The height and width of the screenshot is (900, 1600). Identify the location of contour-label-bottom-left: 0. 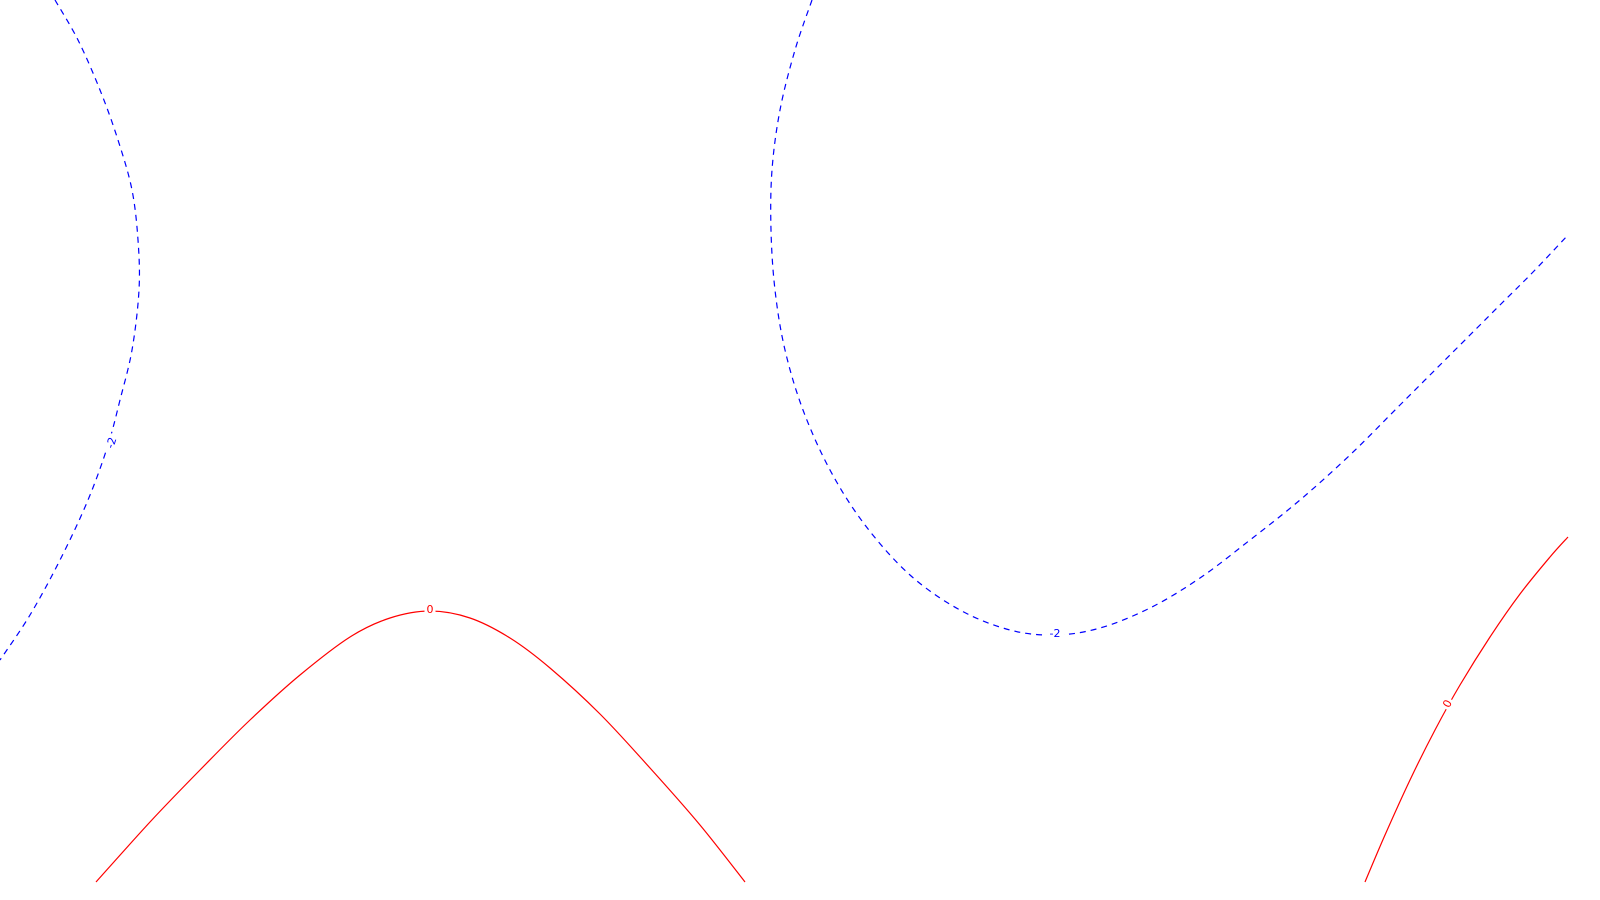
(430, 609).